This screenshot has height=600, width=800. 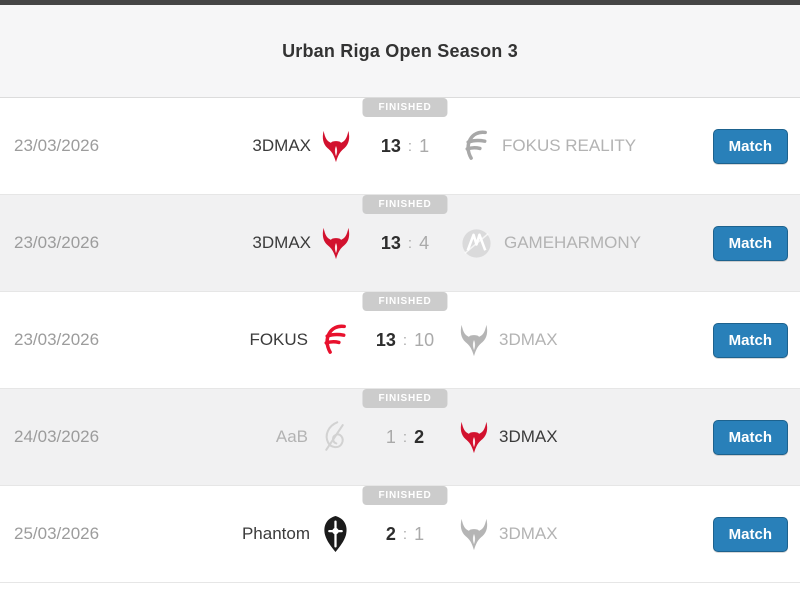 I want to click on match-score: 2 : 1, so click(x=405, y=534).